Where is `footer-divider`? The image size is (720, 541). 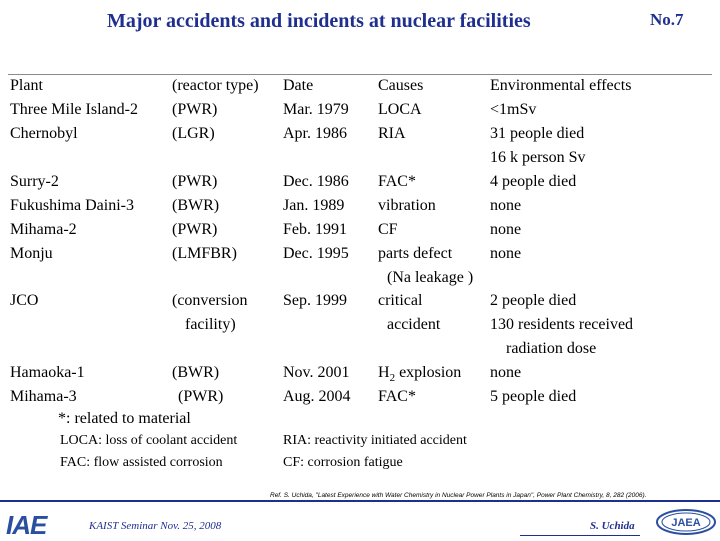
footer-divider is located at coordinates (360, 501).